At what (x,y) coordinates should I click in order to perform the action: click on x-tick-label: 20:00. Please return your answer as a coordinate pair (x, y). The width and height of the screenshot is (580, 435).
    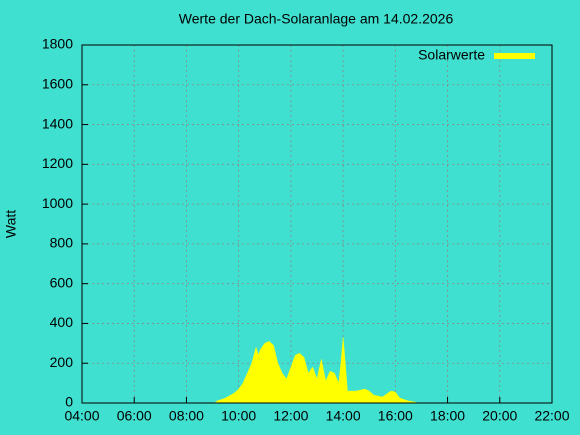
    Looking at the image, I should click on (499, 416).